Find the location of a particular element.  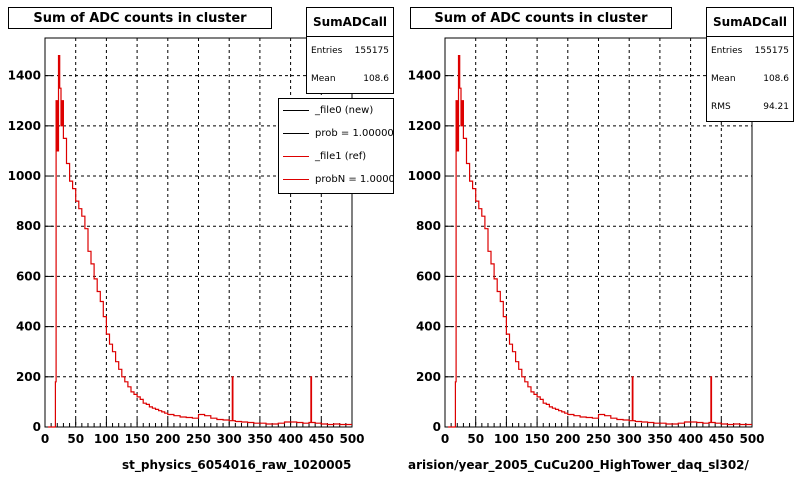

legend-entry: _file0 (new) is located at coordinates (336, 110).